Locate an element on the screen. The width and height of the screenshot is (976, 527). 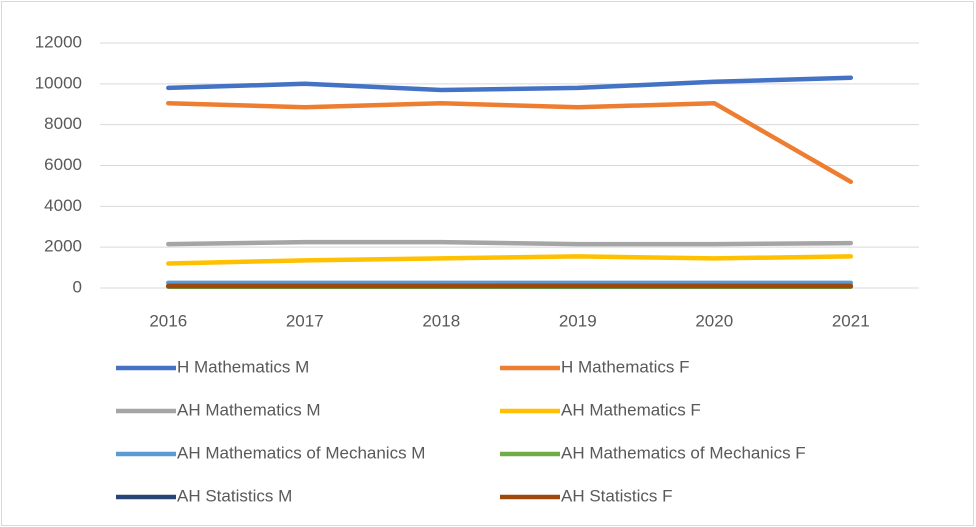
legend-label: AH Mathematics of Mechanics M is located at coordinates (301, 452).